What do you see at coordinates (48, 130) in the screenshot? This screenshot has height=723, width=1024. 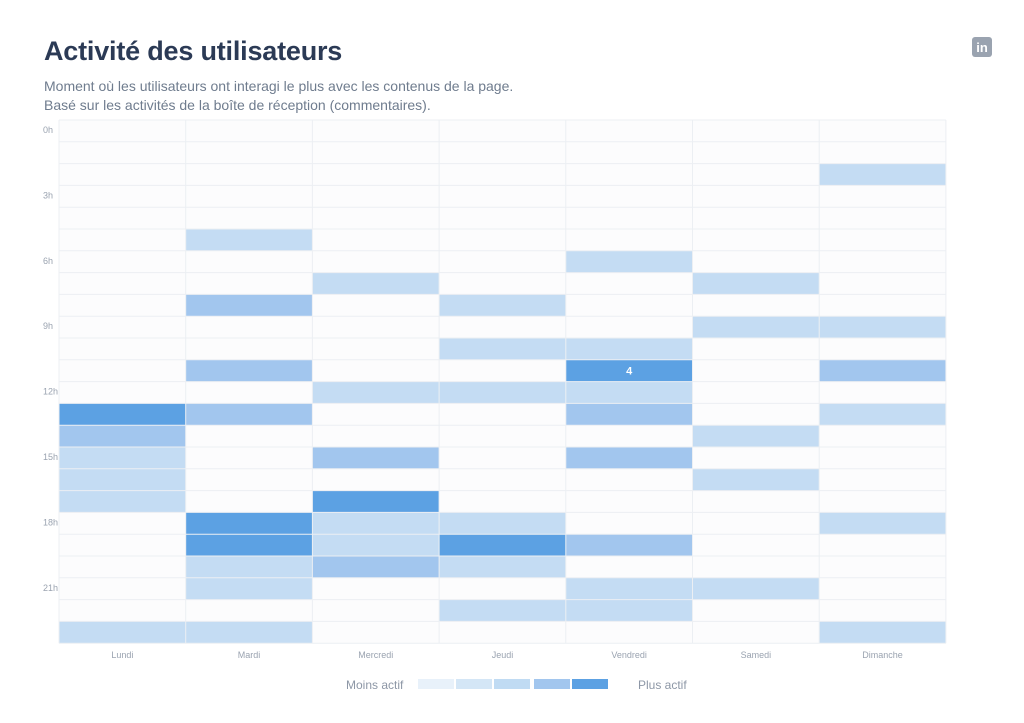 I see `hour-tick-label: 0h` at bounding box center [48, 130].